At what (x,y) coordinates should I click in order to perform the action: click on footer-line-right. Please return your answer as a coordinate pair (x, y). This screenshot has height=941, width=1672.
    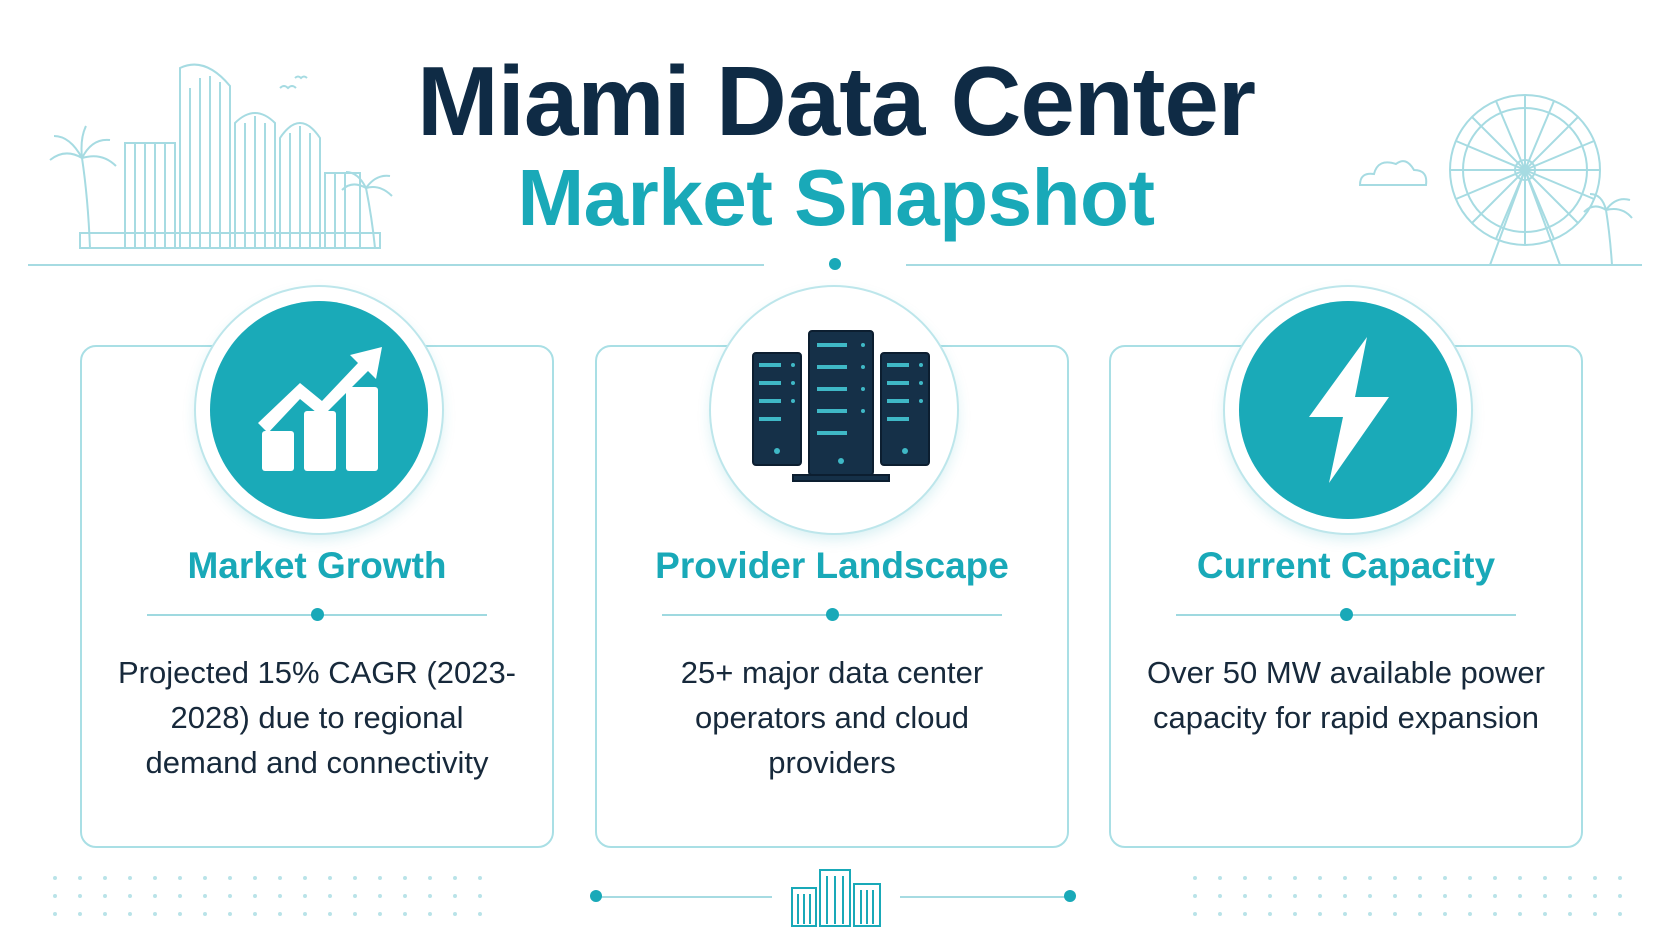
    Looking at the image, I should click on (985, 897).